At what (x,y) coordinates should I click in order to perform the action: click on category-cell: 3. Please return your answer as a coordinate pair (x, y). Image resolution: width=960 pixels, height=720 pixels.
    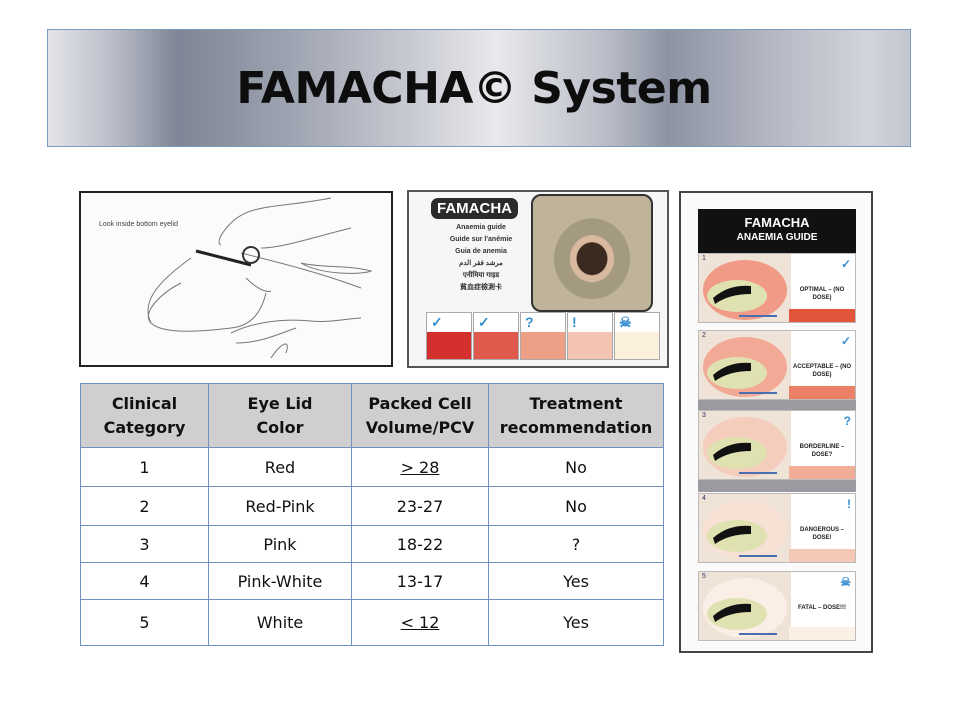
    Looking at the image, I should click on (144, 544).